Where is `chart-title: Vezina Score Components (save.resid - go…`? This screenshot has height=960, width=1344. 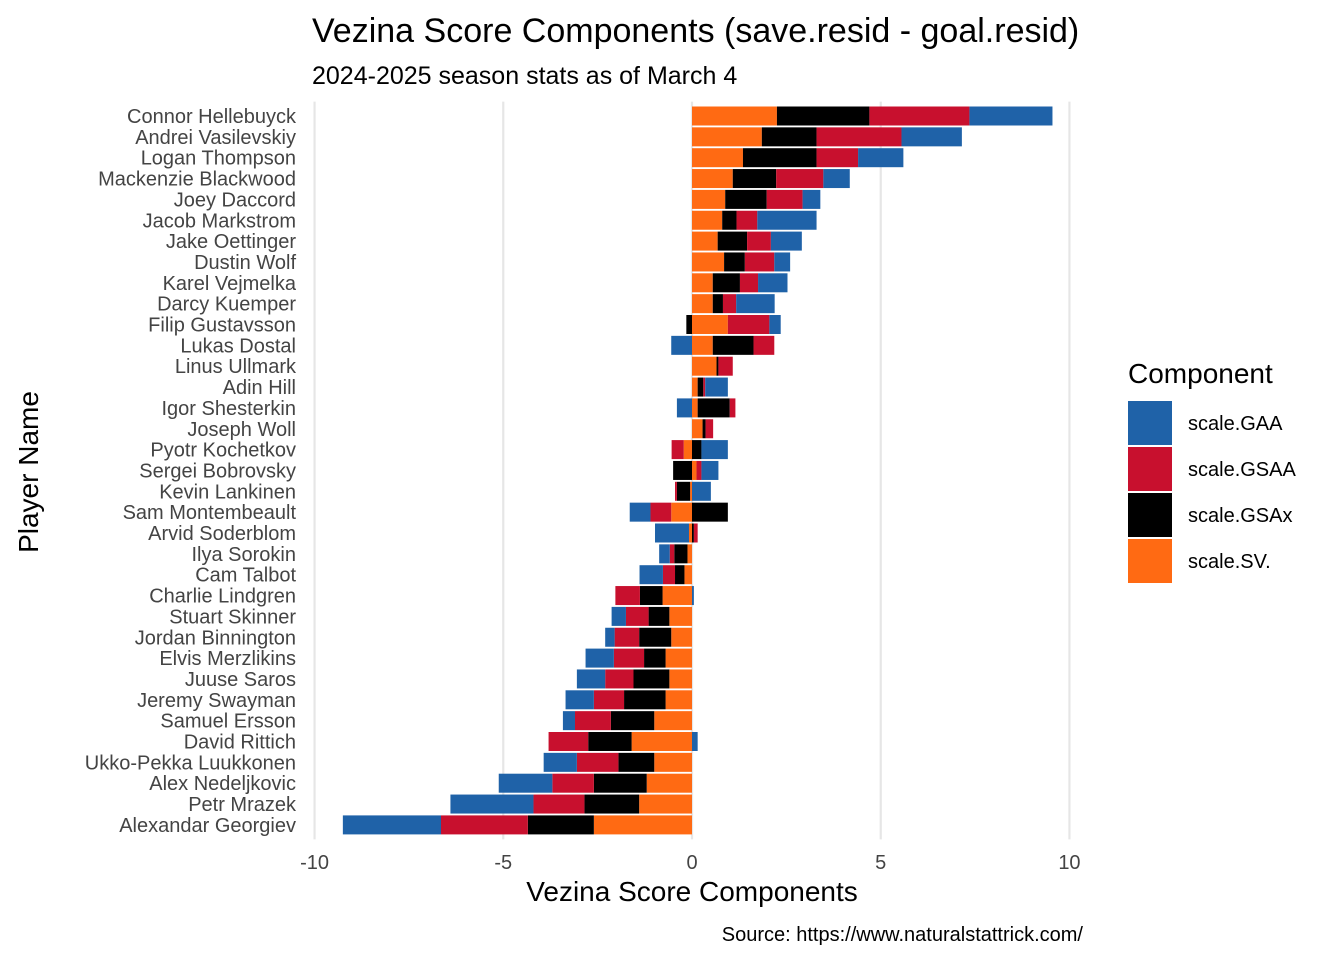
chart-title: Vezina Score Components (save.resid - go… is located at coordinates (695, 31).